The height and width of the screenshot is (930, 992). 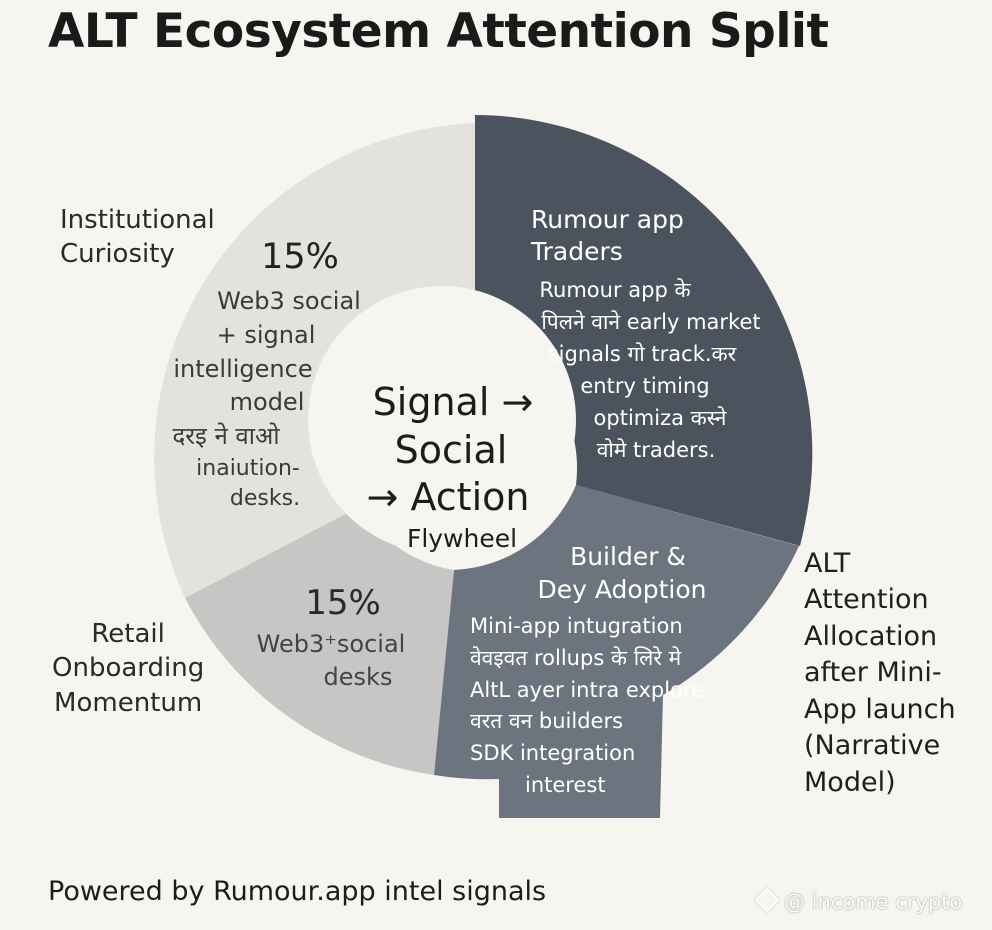 I want to click on slice-builder-adoption, so click(x=616, y=651).